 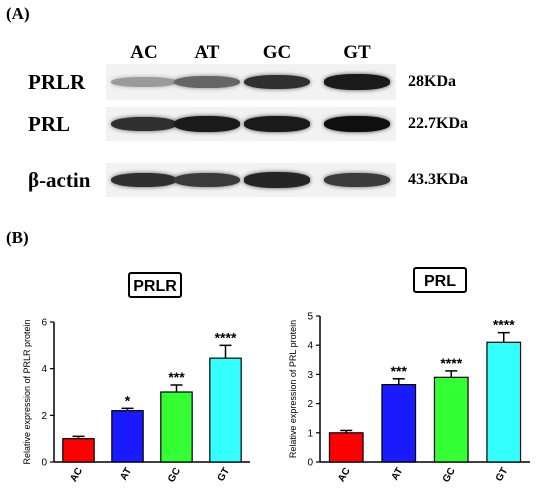 What do you see at coordinates (126, 474) in the screenshot?
I see `chart1-x-tick-label-at: AT` at bounding box center [126, 474].